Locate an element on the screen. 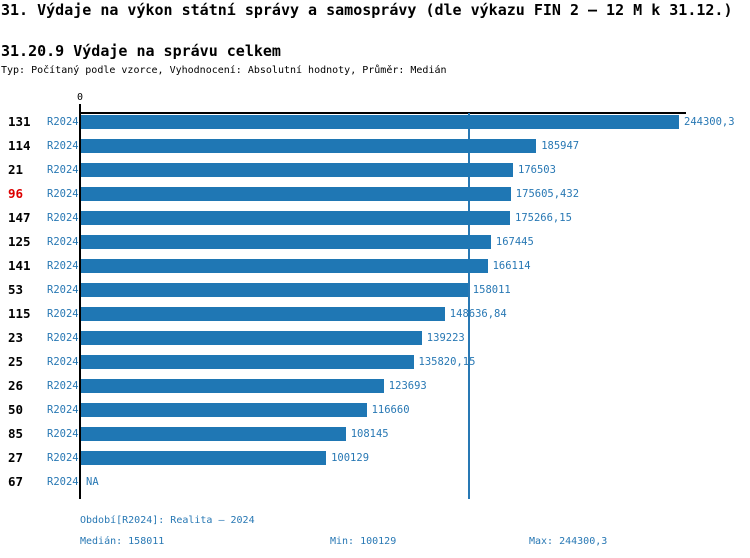  chart-row: 21 R2024 176503 is located at coordinates (375, 170).